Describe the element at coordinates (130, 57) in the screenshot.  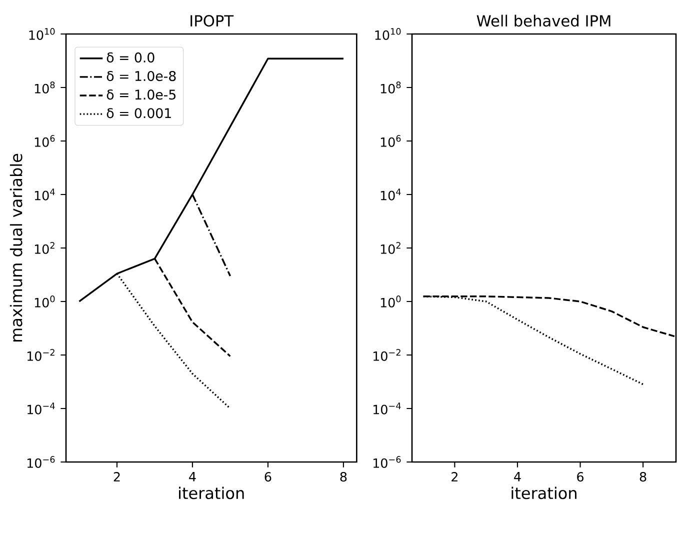
I see `legend-label: δ = 0.0` at that location.